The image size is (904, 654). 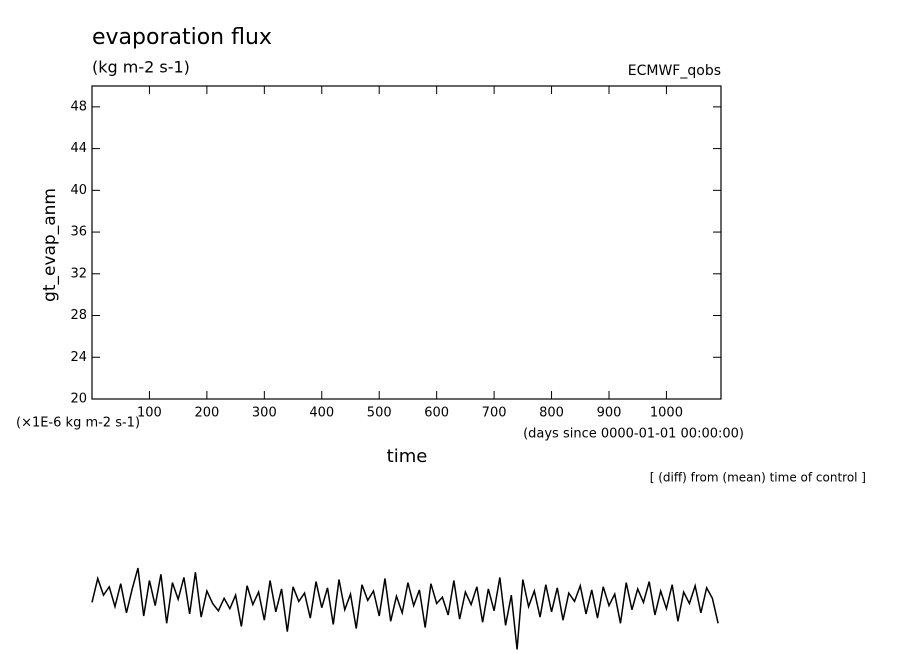 I want to click on y-axis-label: gt_evap_anm, so click(x=50, y=245).